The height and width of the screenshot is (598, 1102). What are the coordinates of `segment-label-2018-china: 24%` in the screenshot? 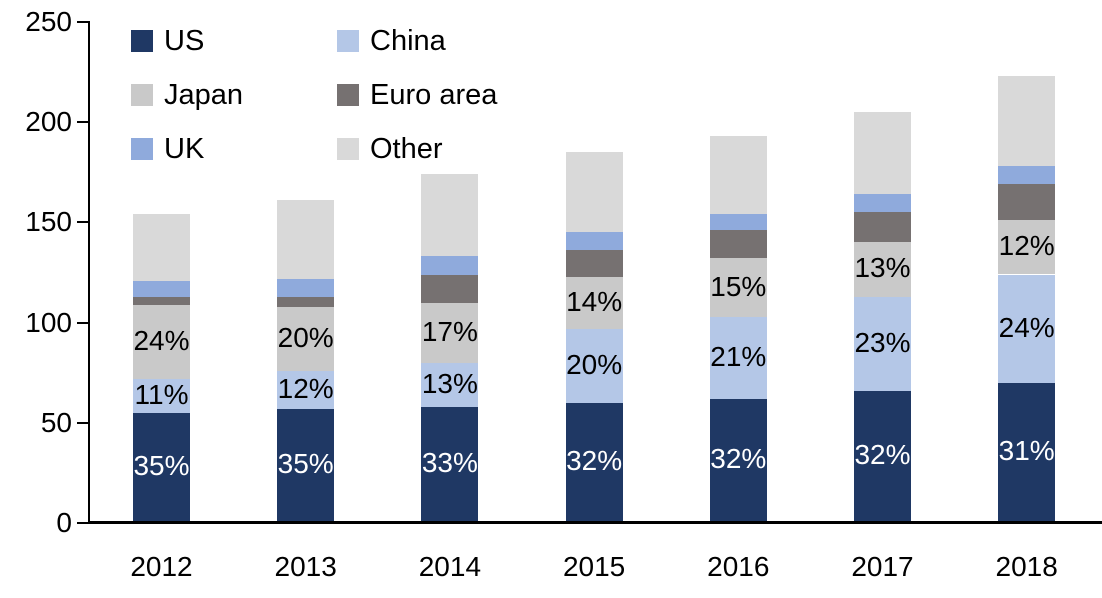 It's located at (1026, 327).